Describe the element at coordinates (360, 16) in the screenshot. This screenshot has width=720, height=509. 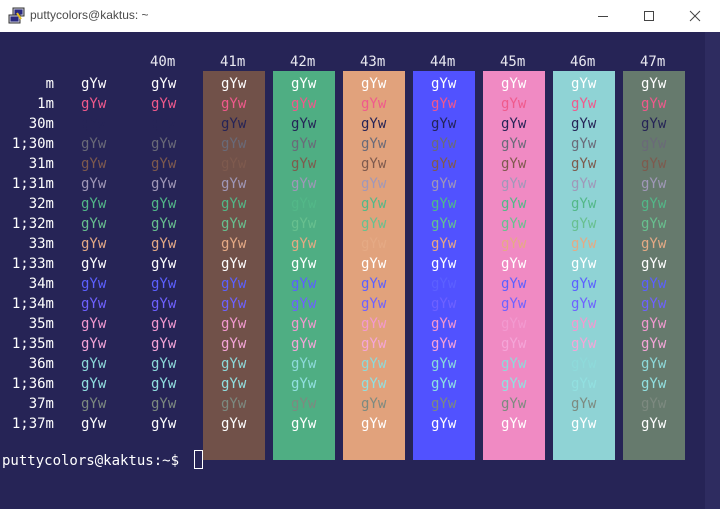
I see `title-bar: puttycolors@kaktus: ~` at that location.